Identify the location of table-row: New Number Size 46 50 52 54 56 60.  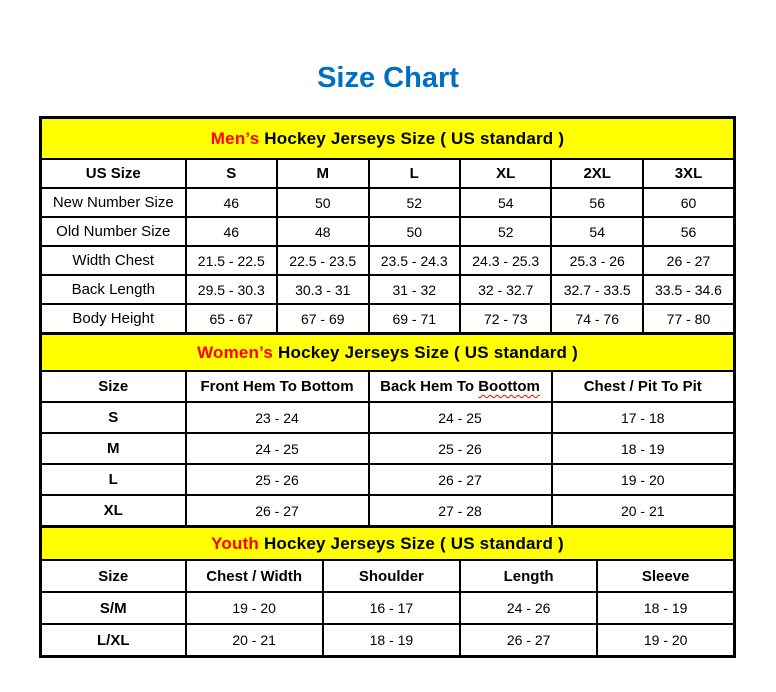
(387, 202).